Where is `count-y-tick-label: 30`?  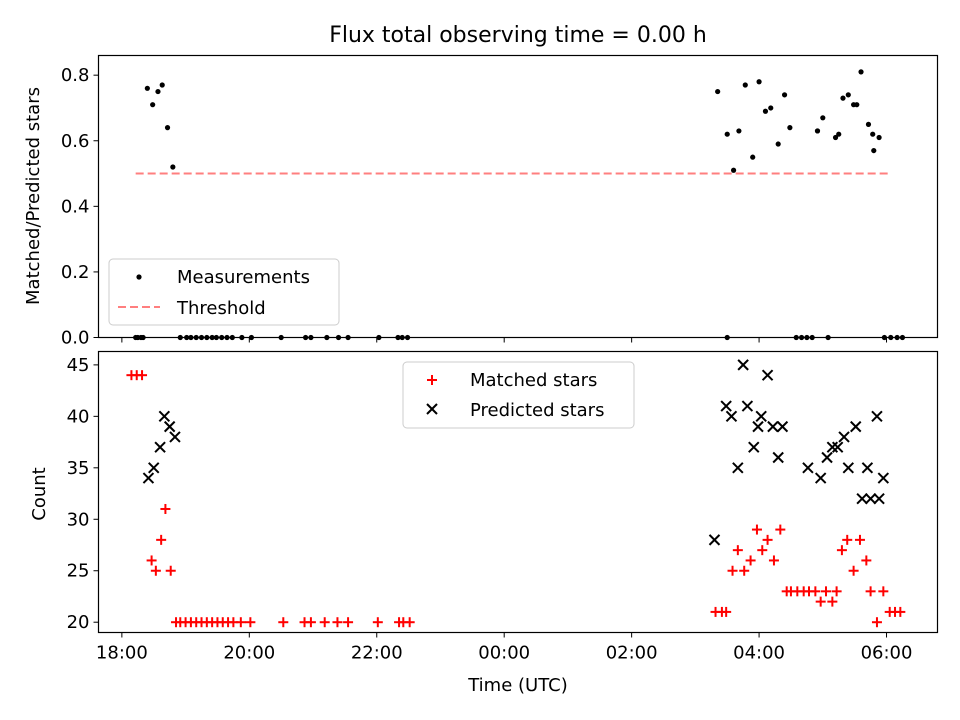 count-y-tick-label: 30 is located at coordinates (78, 519).